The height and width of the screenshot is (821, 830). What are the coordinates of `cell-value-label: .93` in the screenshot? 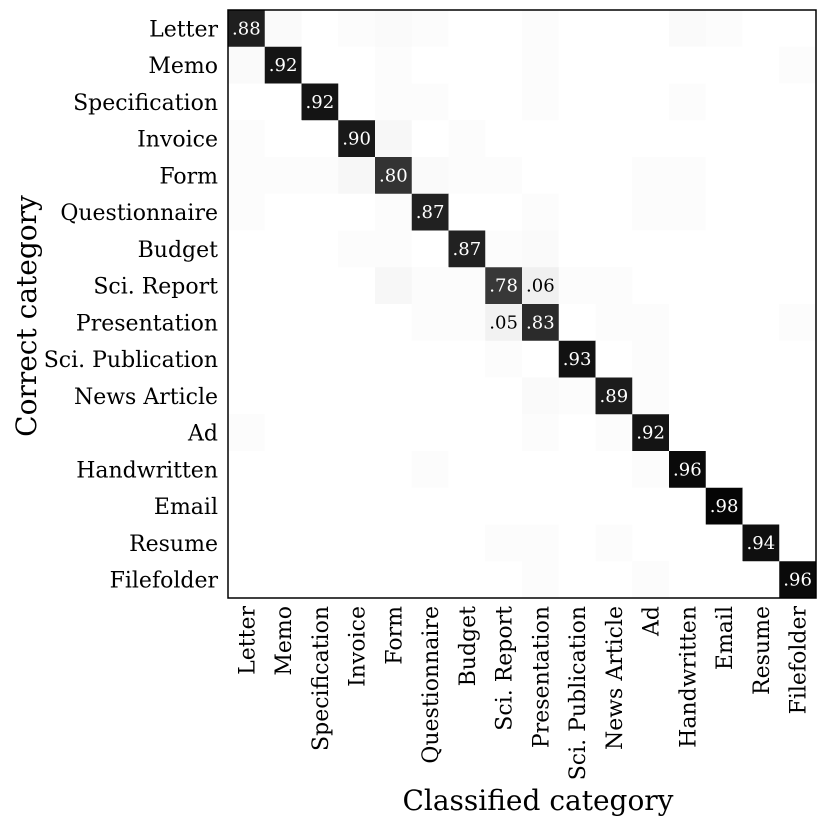 It's located at (577, 359).